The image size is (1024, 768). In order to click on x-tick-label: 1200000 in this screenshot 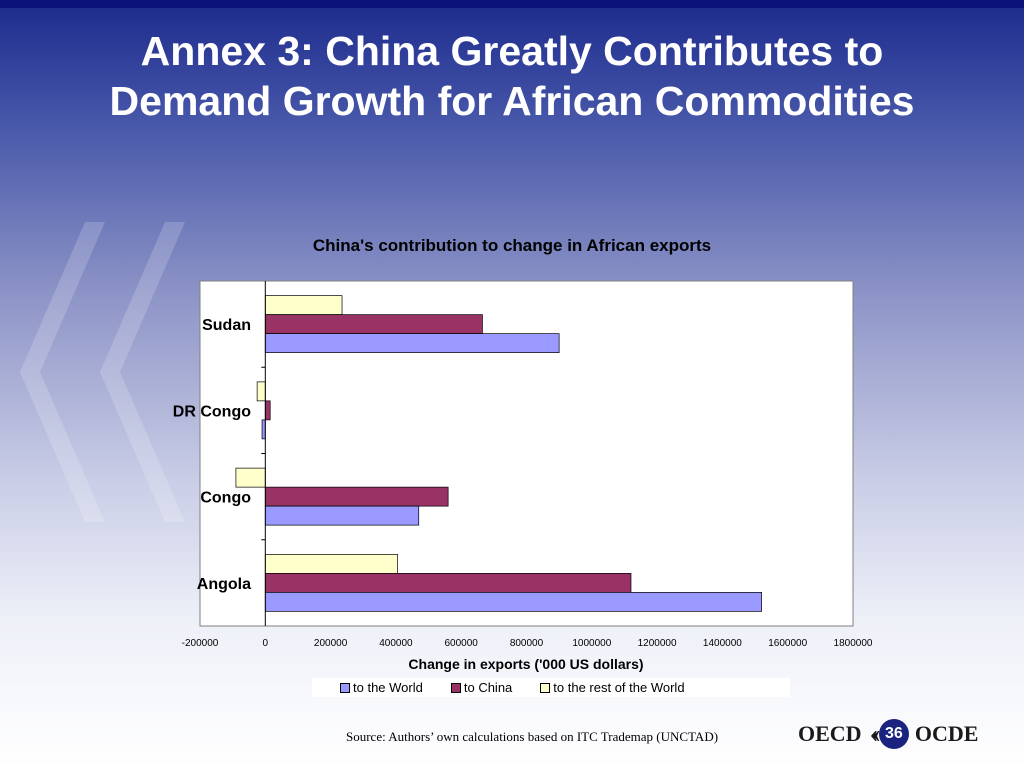, I will do `click(657, 643)`.